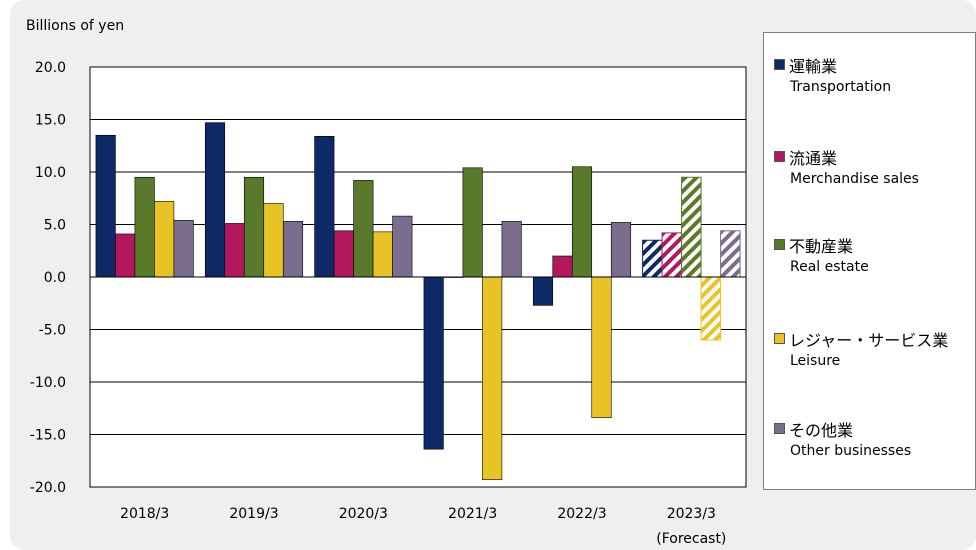  What do you see at coordinates (55, 226) in the screenshot?
I see `y-tick-label: 5.0` at bounding box center [55, 226].